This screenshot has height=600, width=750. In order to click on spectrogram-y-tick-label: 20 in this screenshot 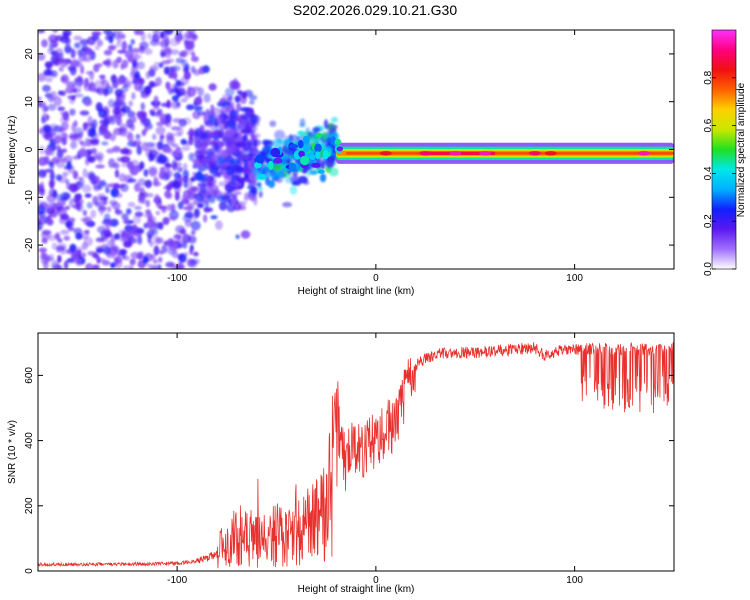, I will do `click(29, 54)`.